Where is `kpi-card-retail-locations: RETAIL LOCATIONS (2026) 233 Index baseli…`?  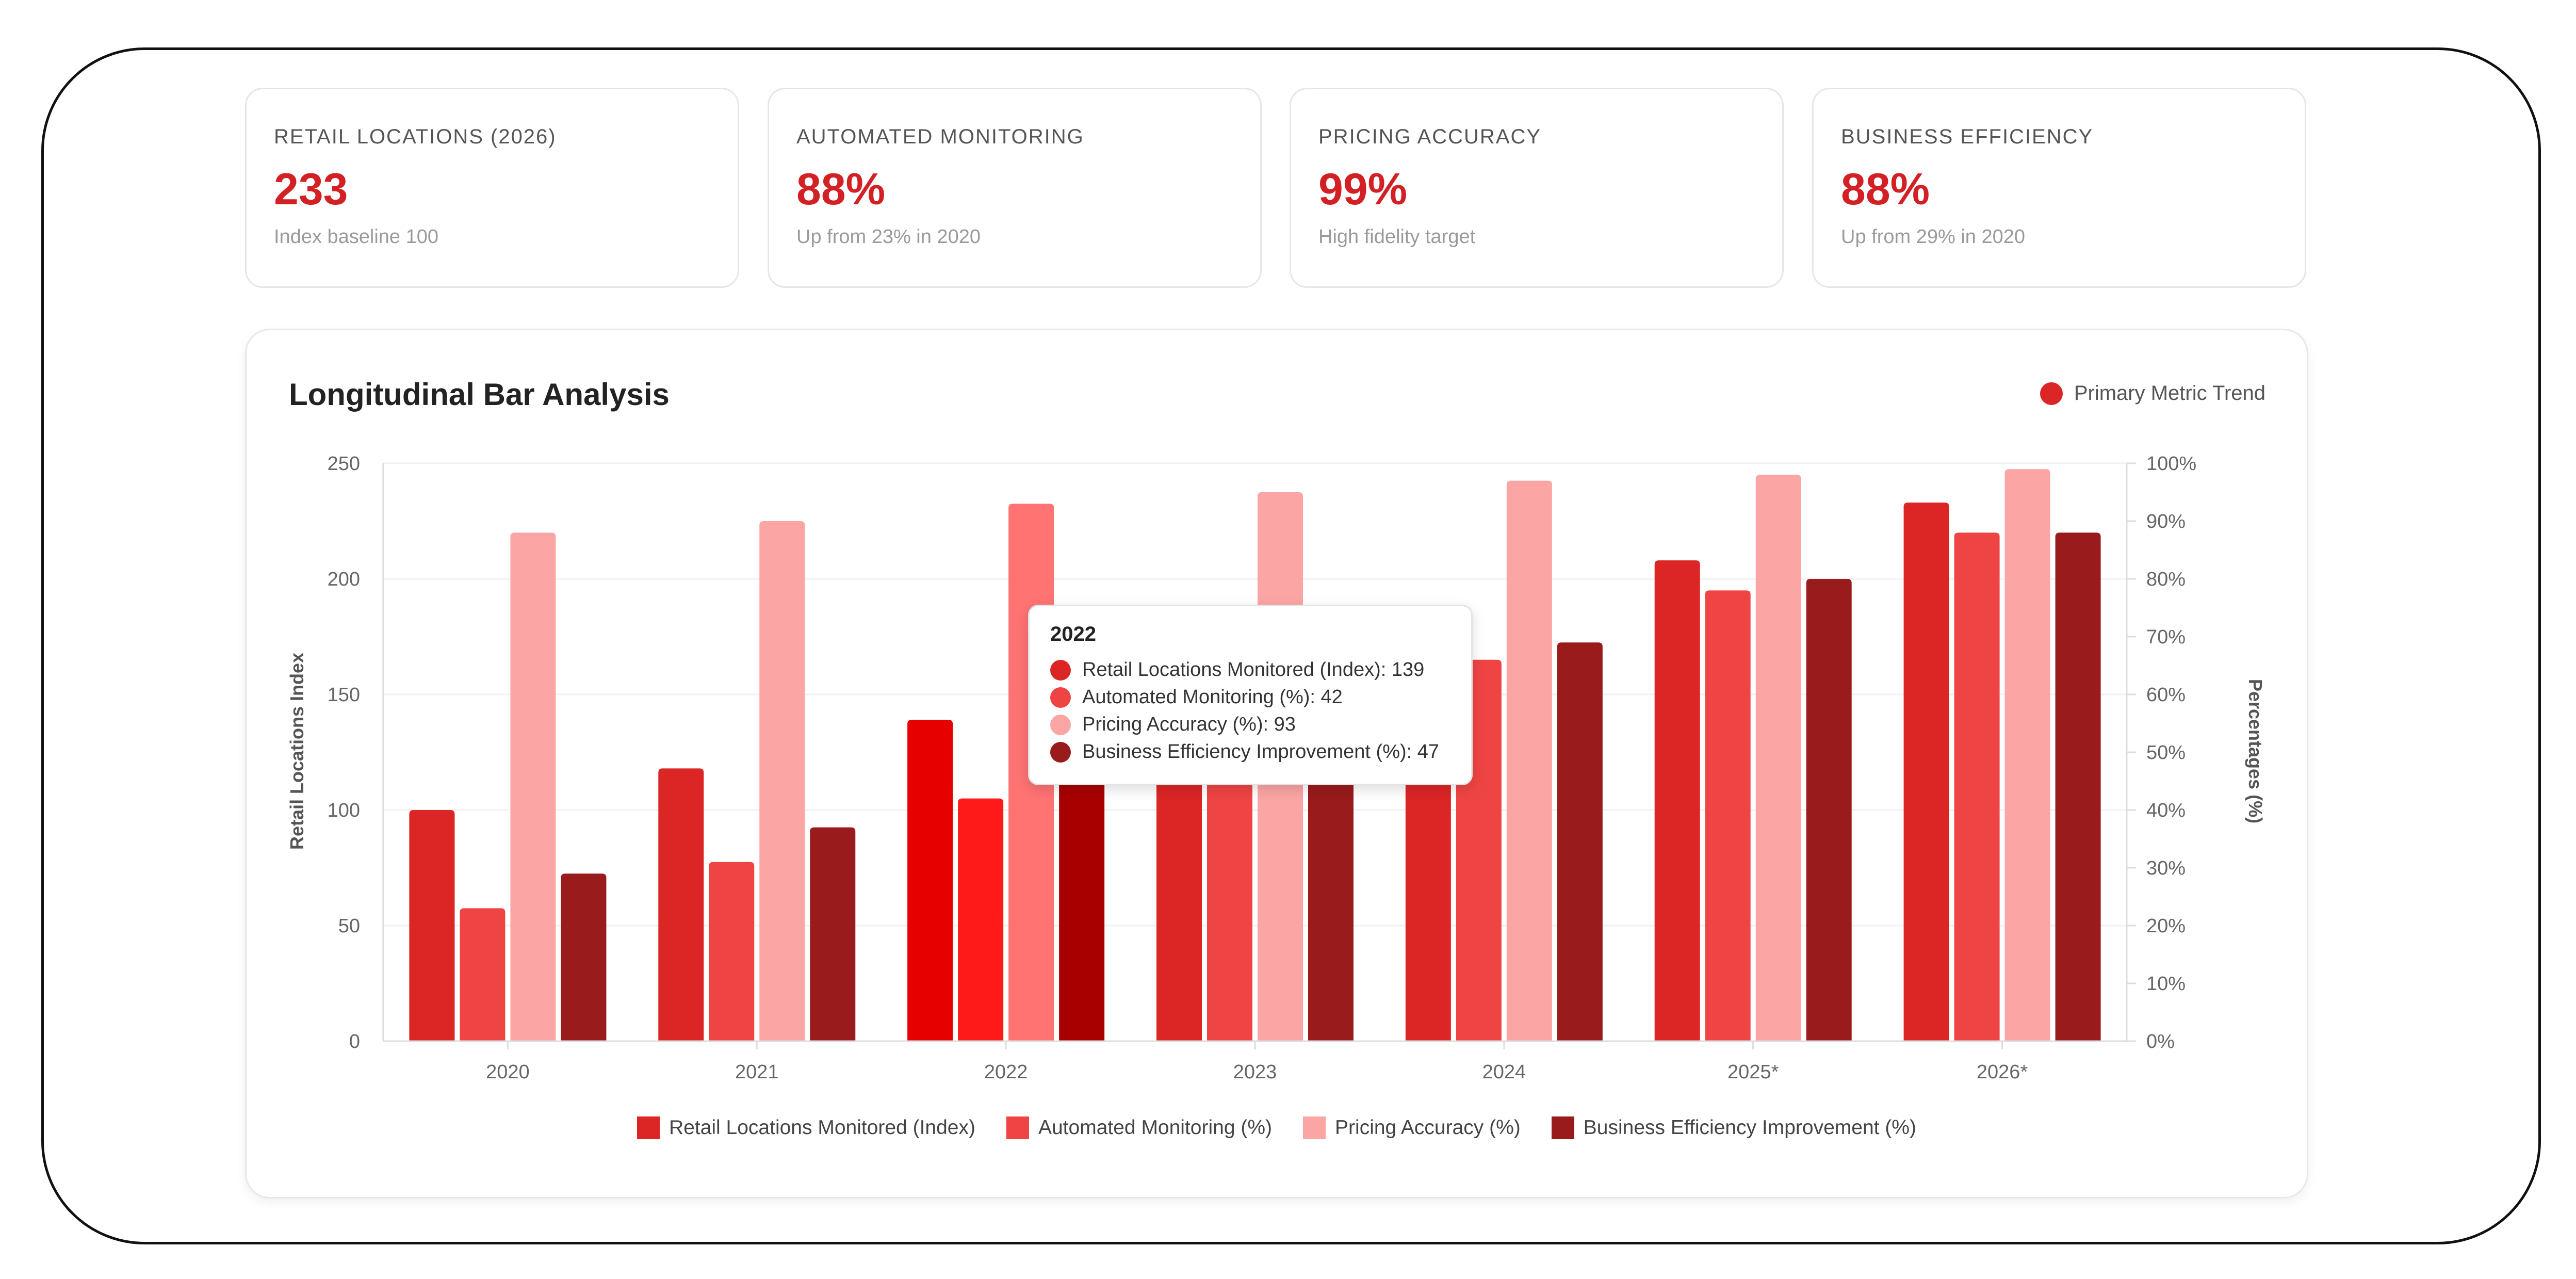
kpi-card-retail-locations: RETAIL LOCATIONS (2026) 233 Index baseli… is located at coordinates (492, 188).